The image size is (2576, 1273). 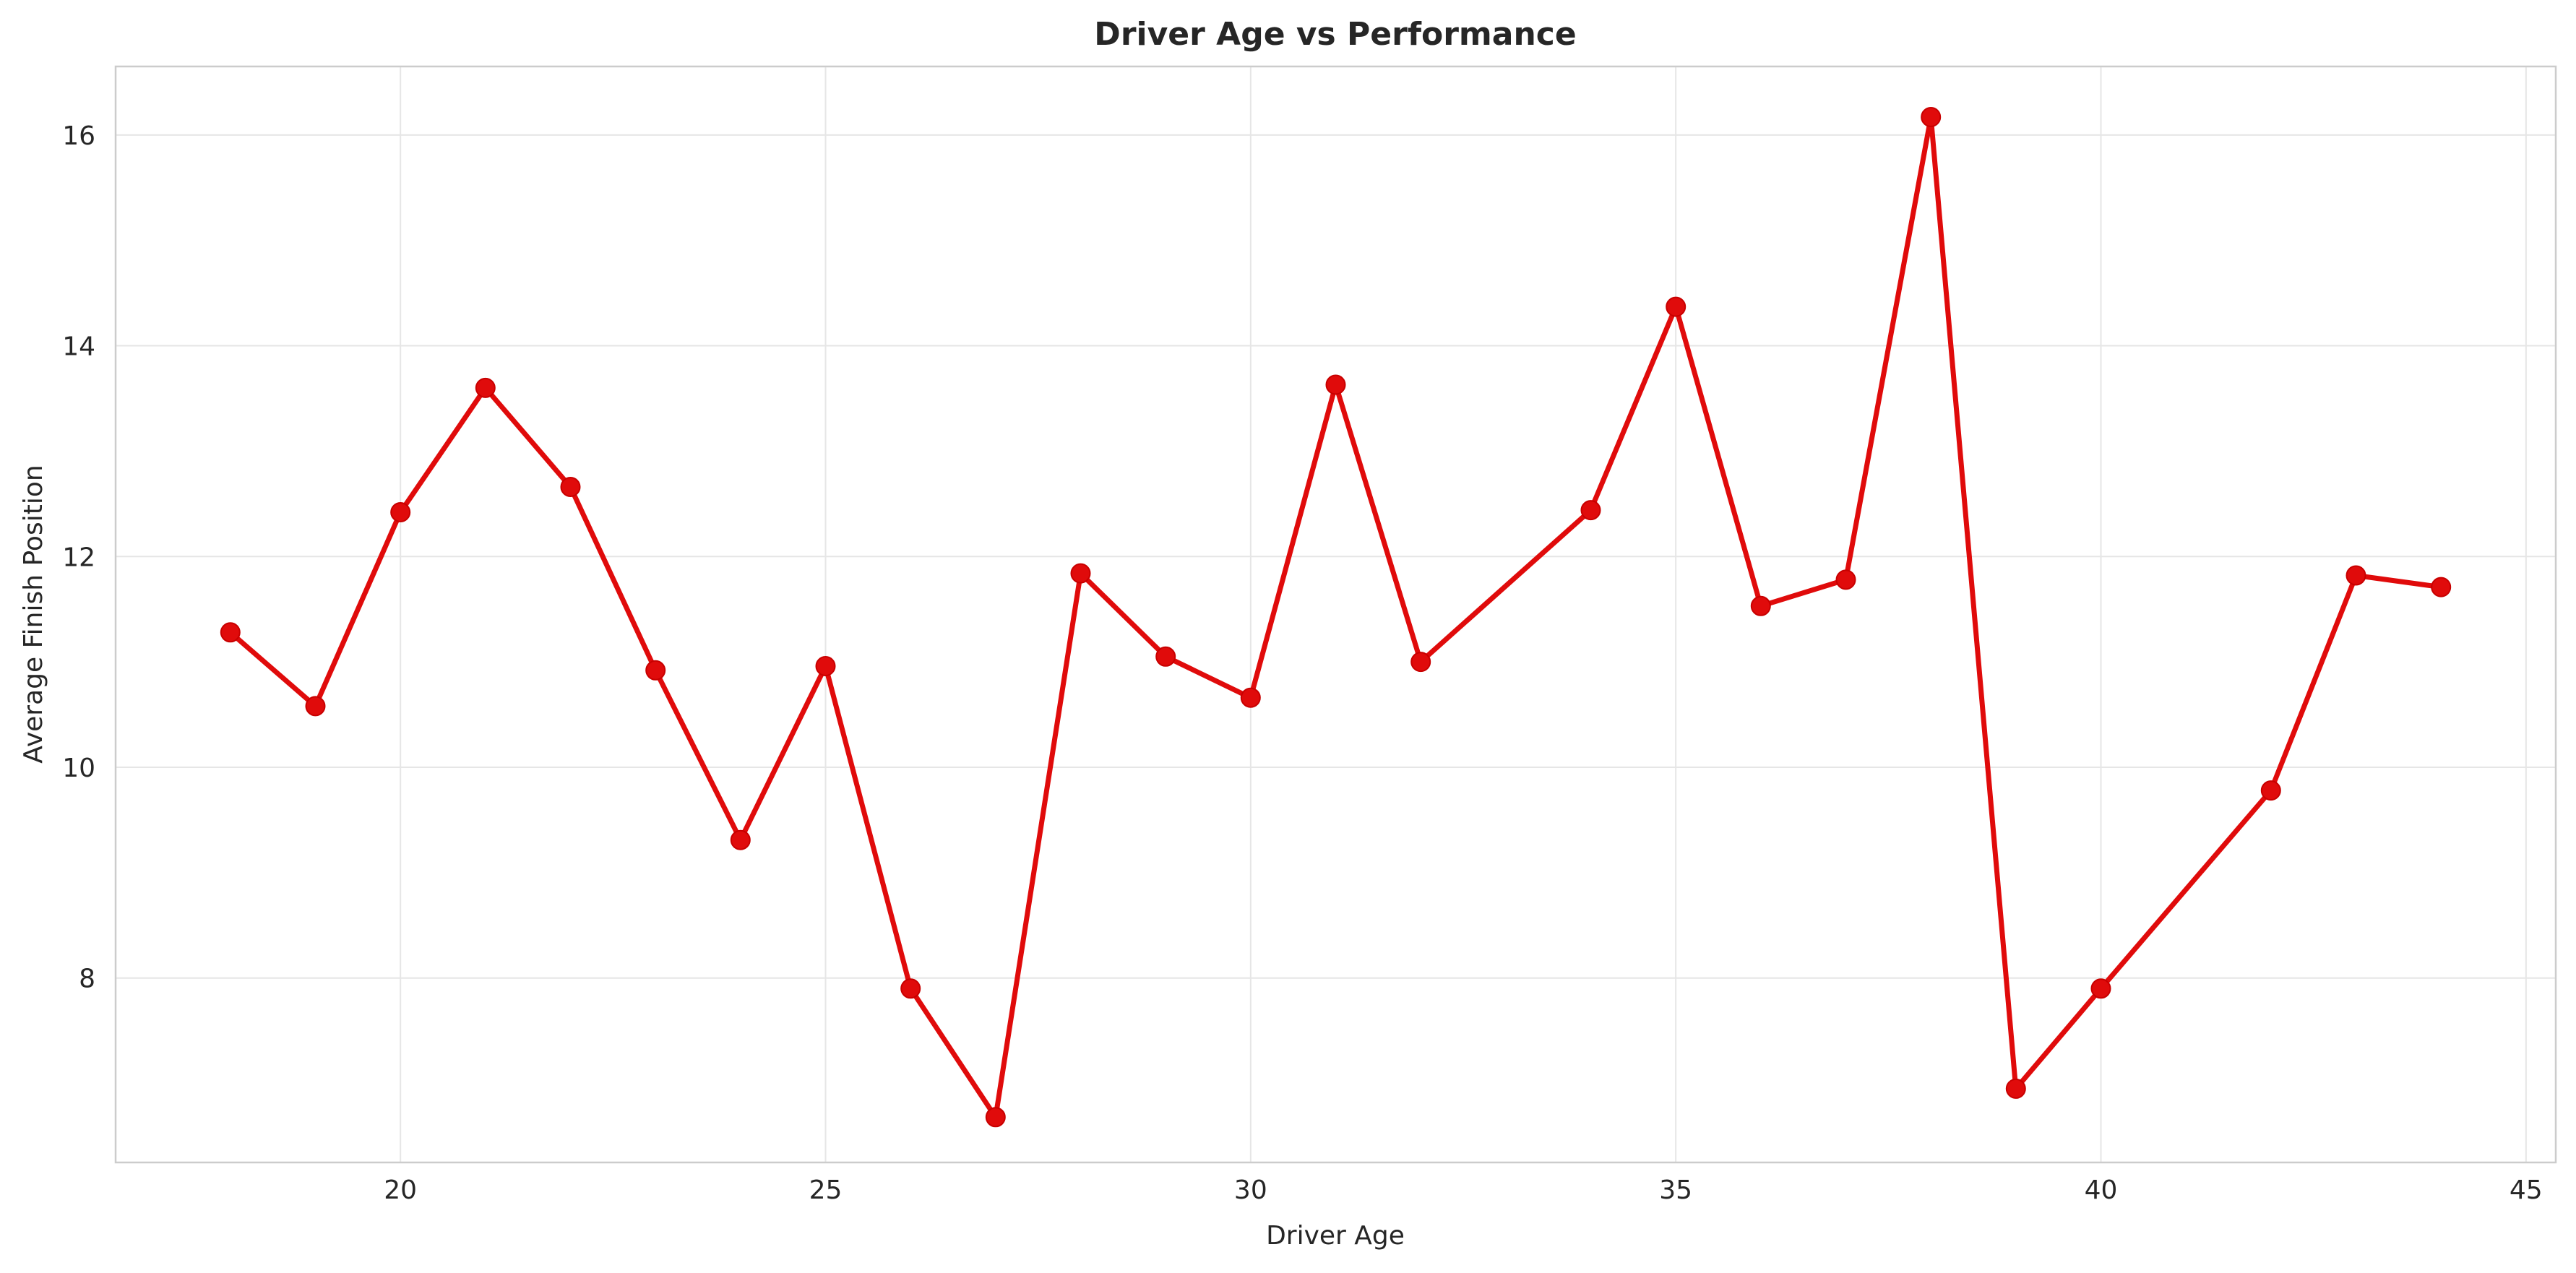 I want to click on x-tick-label: 25, so click(x=826, y=1190).